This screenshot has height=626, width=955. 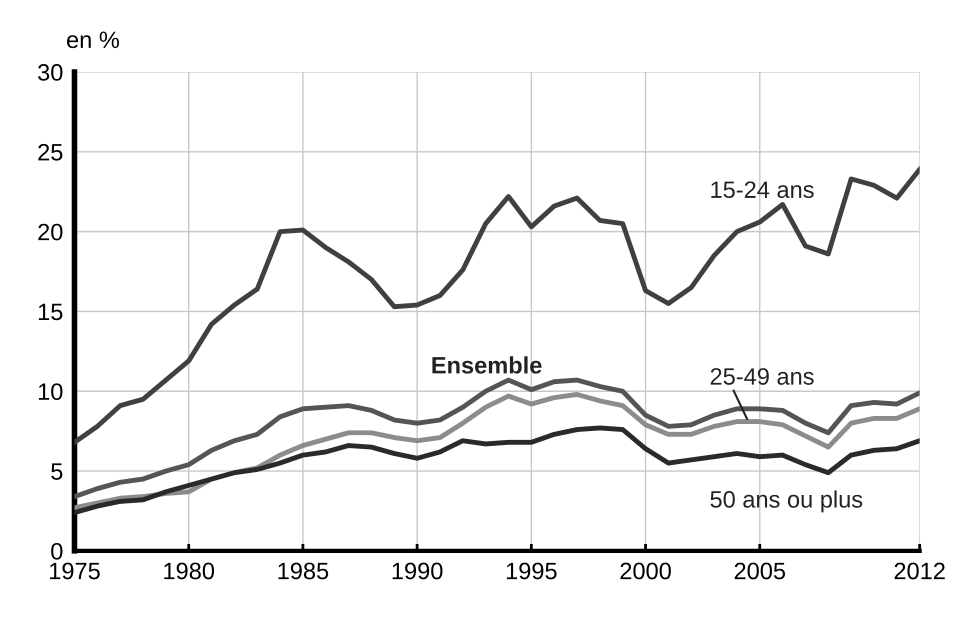 I want to click on x-tick-label: 1995, so click(x=531, y=571).